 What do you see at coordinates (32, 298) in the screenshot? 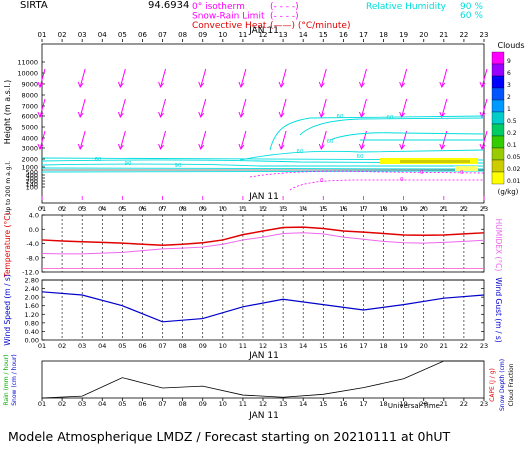
I see `ytick-label: 2.00` at bounding box center [32, 298].